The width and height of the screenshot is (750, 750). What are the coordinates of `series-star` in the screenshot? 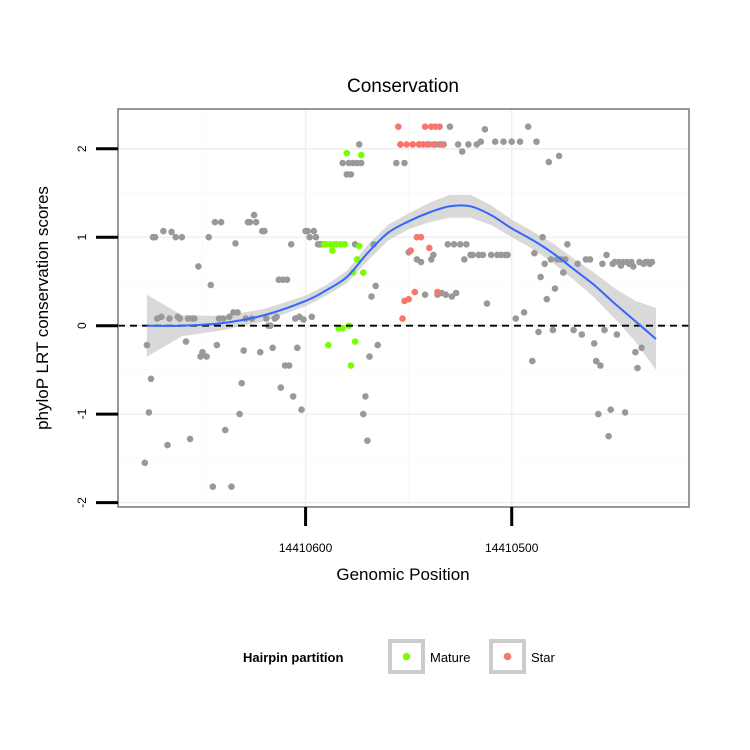 It's located at (420, 222).